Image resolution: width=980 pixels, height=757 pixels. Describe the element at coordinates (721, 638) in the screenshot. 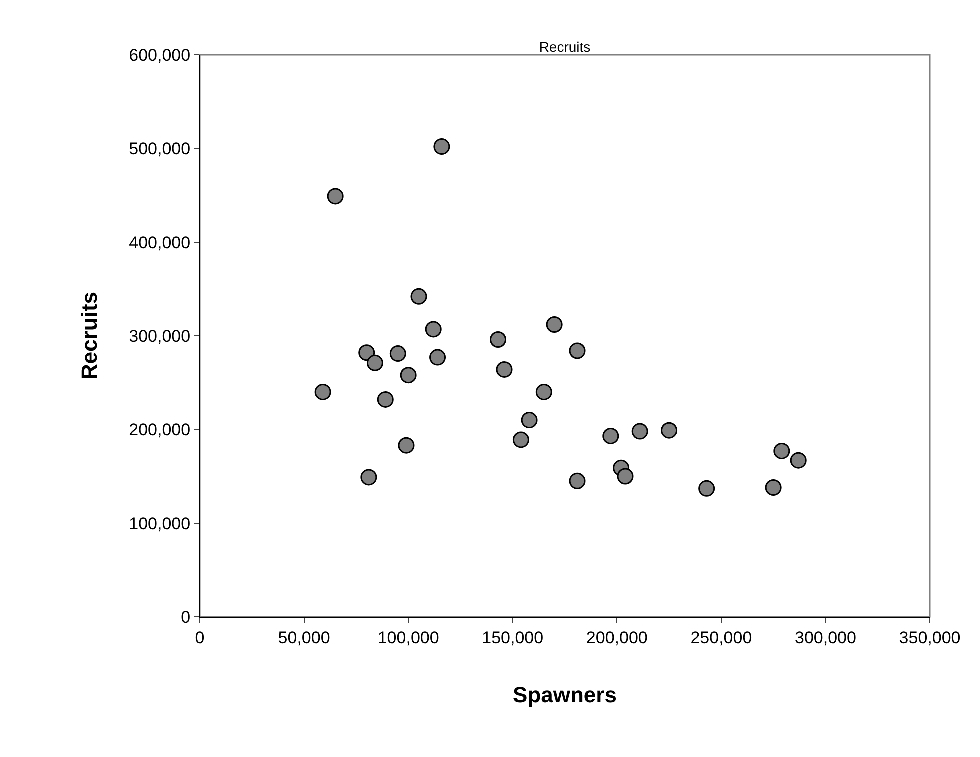

I see `x-tick-label: 250,000` at that location.